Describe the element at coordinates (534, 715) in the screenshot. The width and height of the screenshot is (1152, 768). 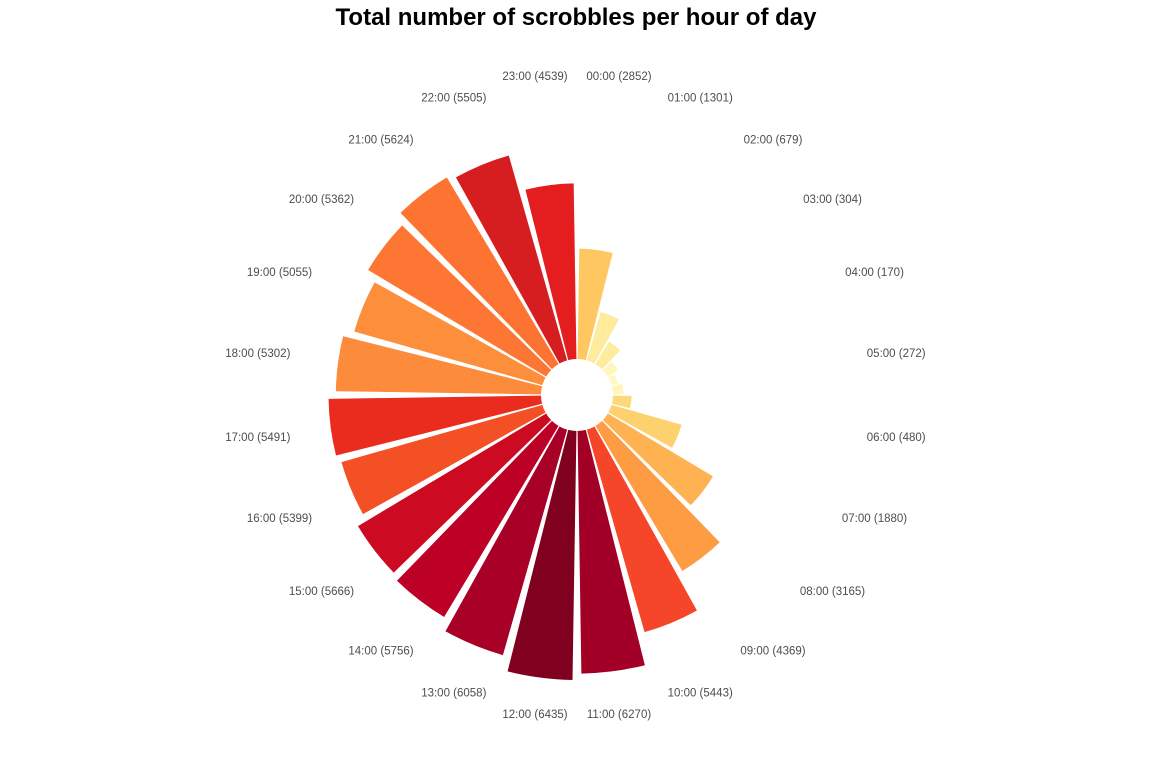
I see `hour-label-1200: 12:00 (6435)` at that location.